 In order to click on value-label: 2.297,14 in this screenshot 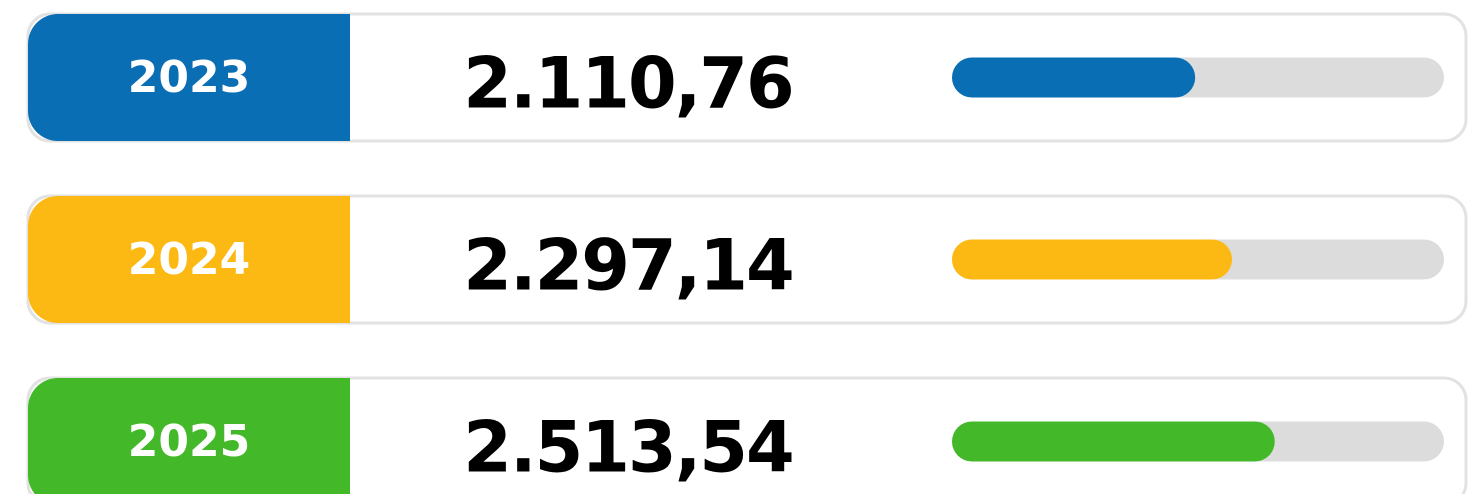, I will do `click(627, 266)`.